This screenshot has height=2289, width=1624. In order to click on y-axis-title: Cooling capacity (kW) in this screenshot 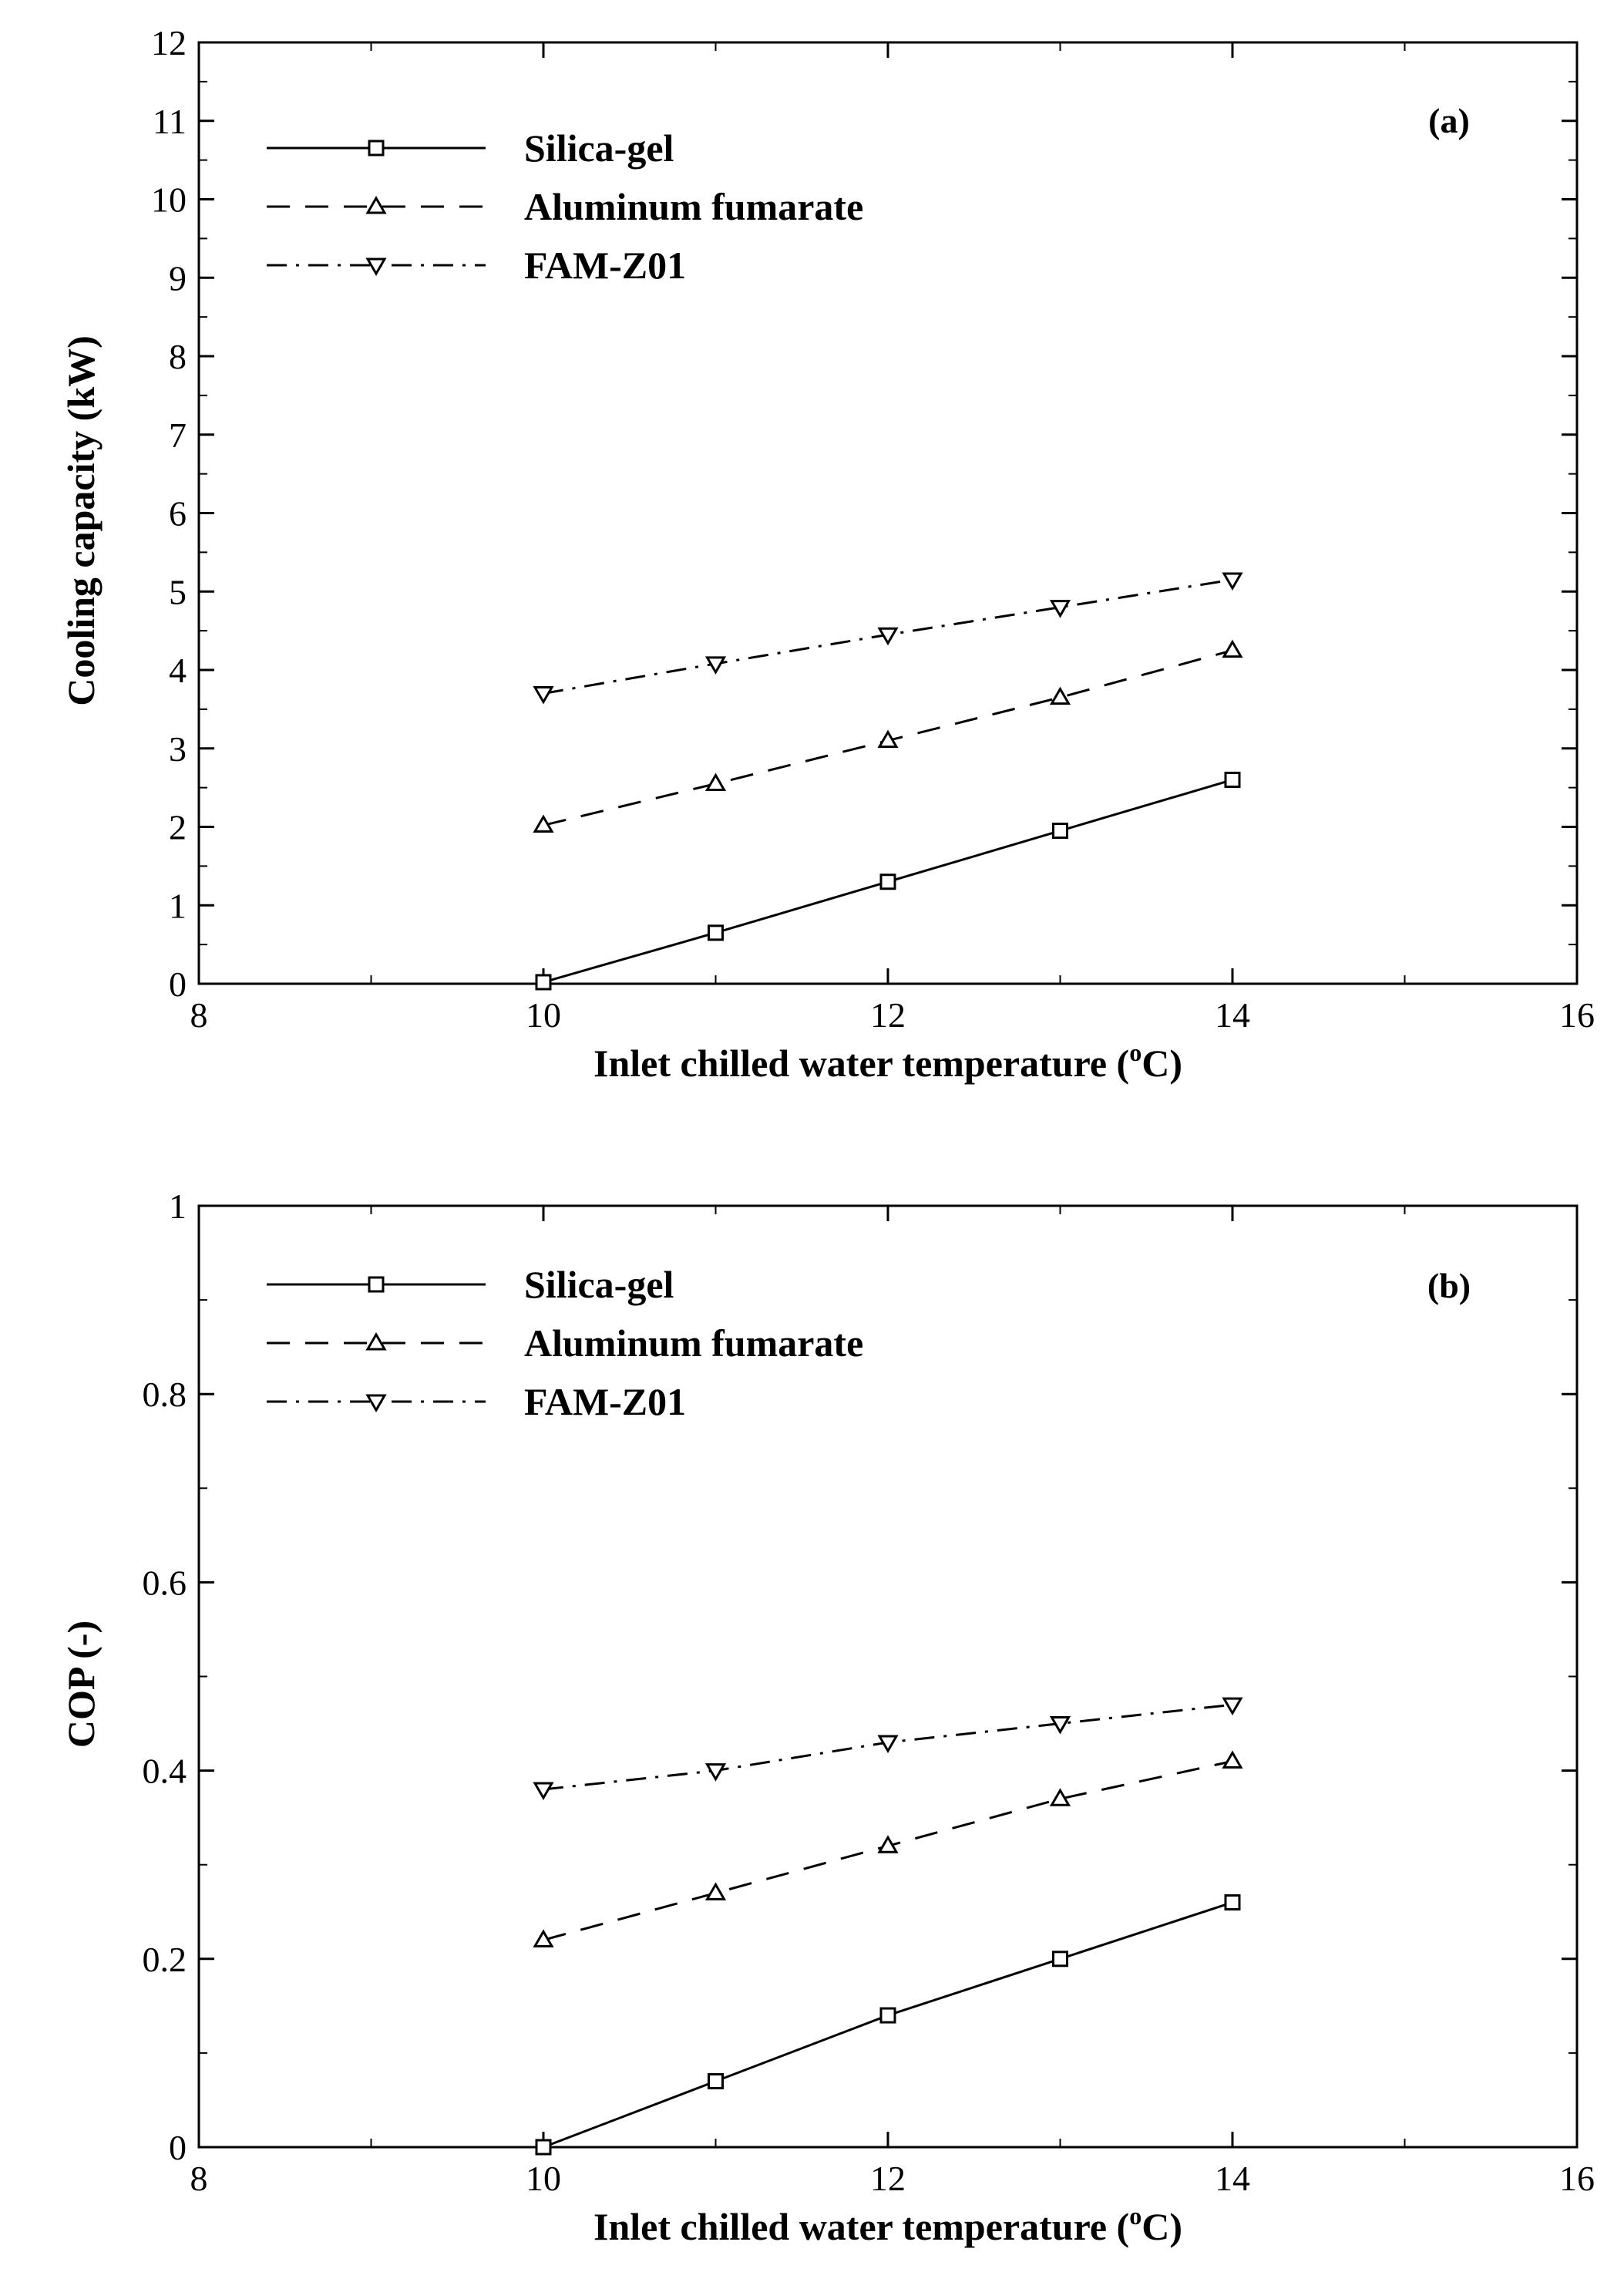, I will do `click(81, 520)`.